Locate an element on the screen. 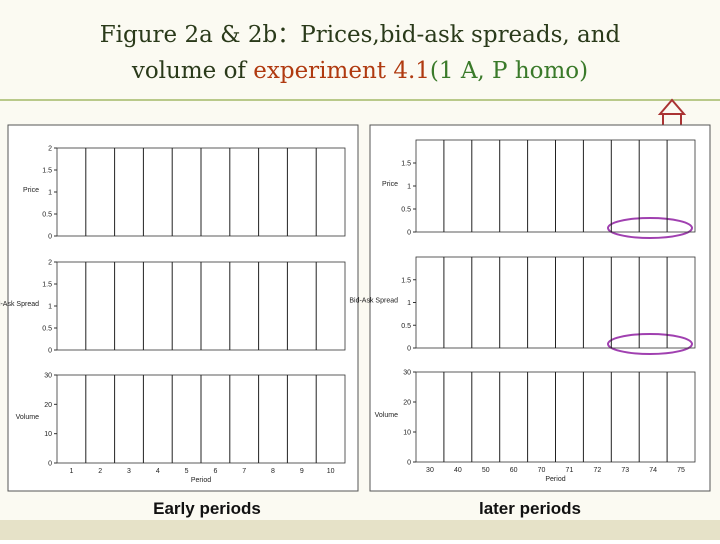 The height and width of the screenshot is (544, 720). x-tick-label: 8 is located at coordinates (273, 471).